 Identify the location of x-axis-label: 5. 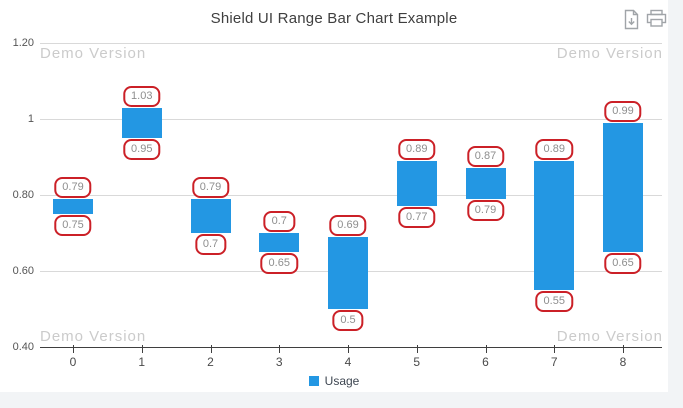
(417, 362).